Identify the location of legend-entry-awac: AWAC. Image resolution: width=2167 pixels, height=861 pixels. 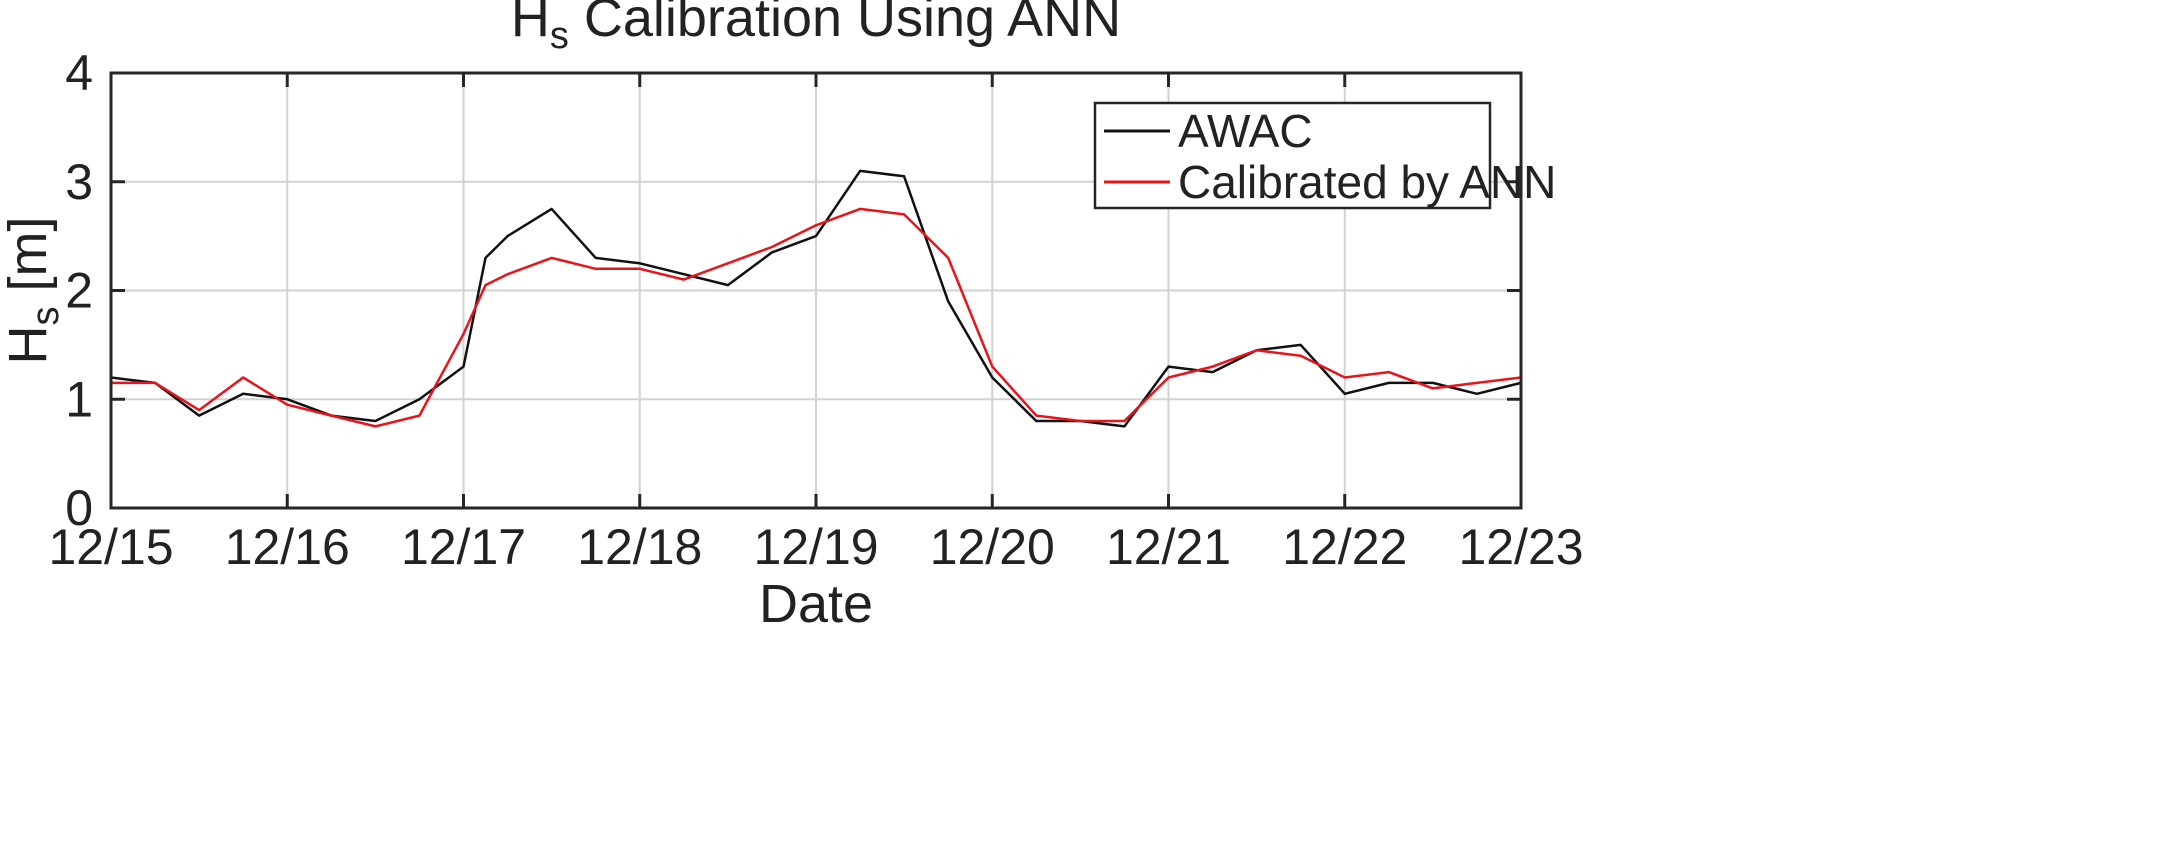
(1245, 131).